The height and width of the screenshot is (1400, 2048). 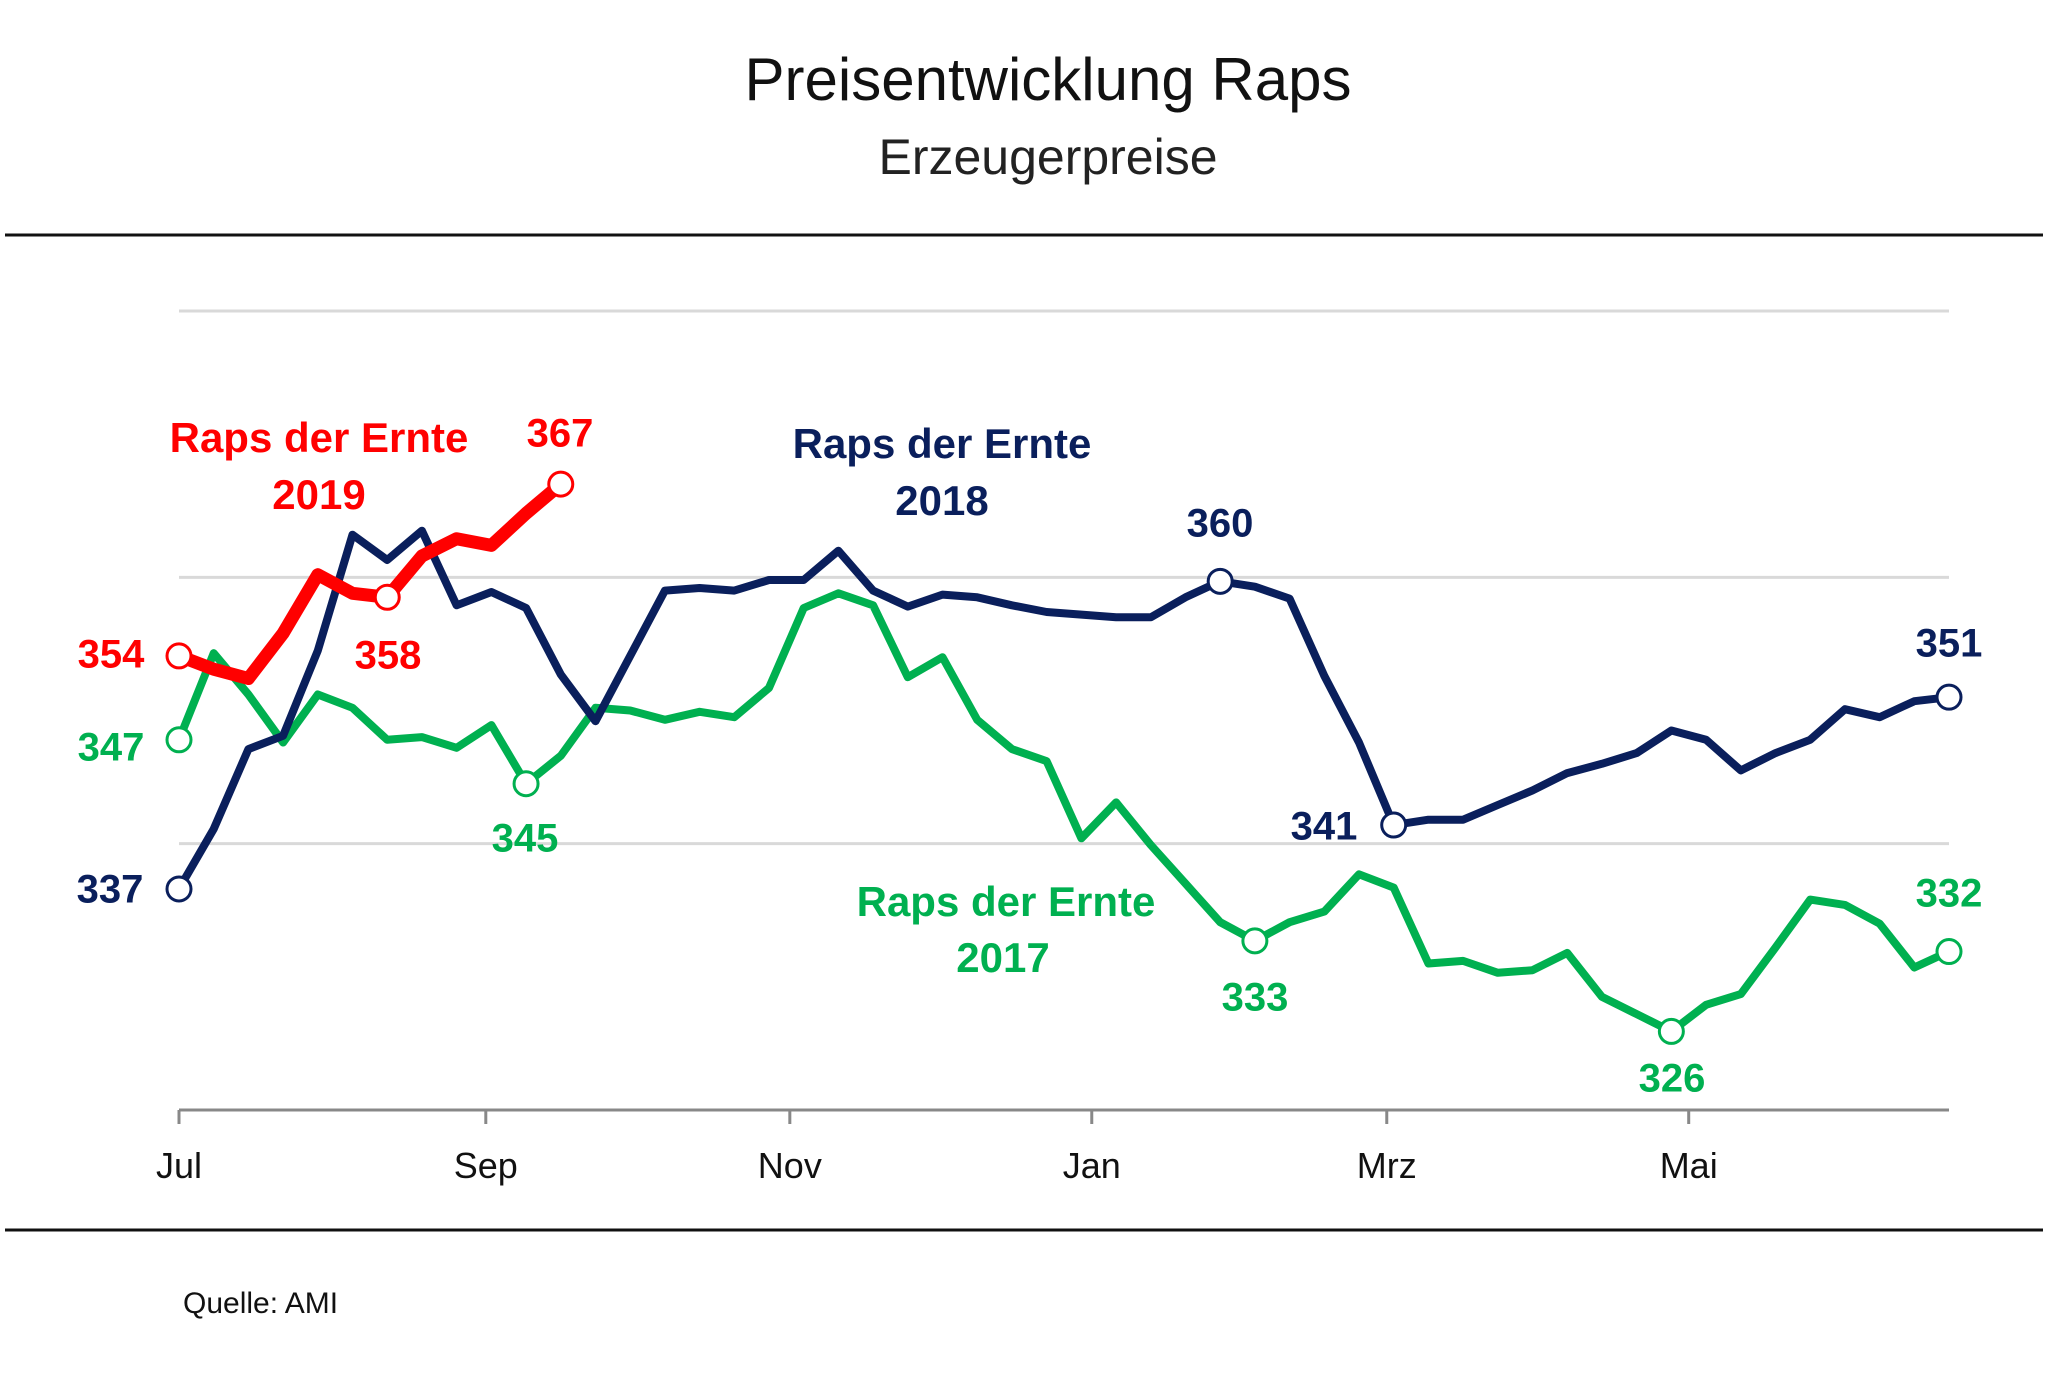 What do you see at coordinates (260, 1303) in the screenshot?
I see `source-note: Quelle: AMI` at bounding box center [260, 1303].